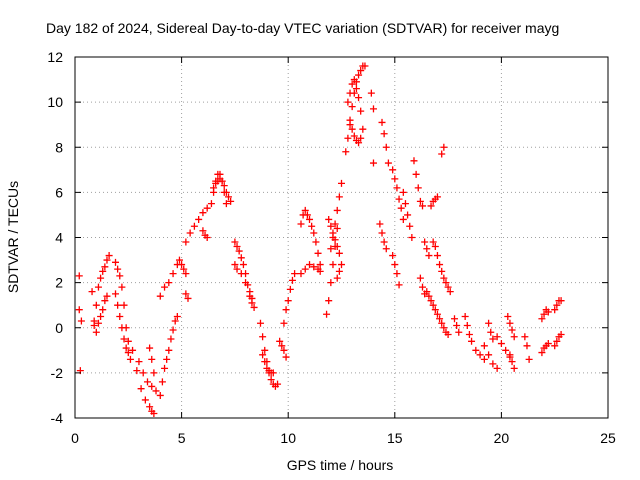 The width and height of the screenshot is (640, 480). I want to click on x-tick-label: 25, so click(608, 438).